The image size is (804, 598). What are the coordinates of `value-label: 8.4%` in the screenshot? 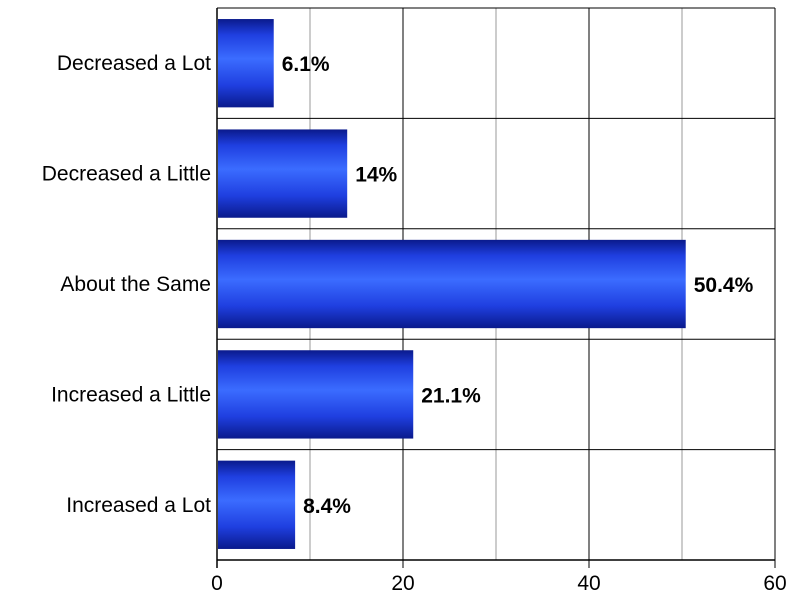 It's located at (327, 506).